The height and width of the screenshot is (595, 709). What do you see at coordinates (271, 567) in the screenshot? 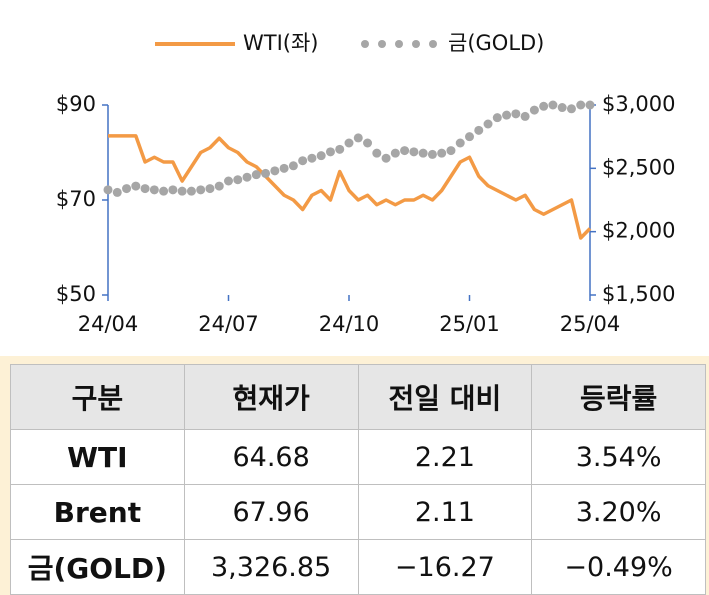
I see `table-cell: 3,326.85` at bounding box center [271, 567].